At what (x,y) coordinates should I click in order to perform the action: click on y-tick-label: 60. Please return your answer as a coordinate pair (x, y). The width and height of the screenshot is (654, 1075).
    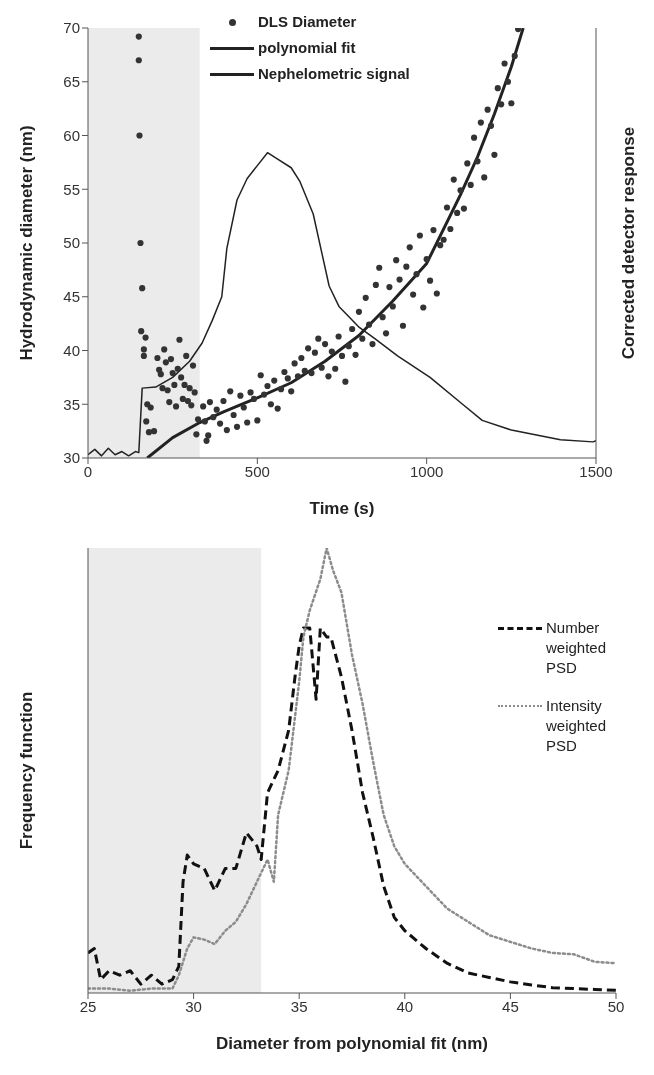
    Looking at the image, I should click on (71, 135).